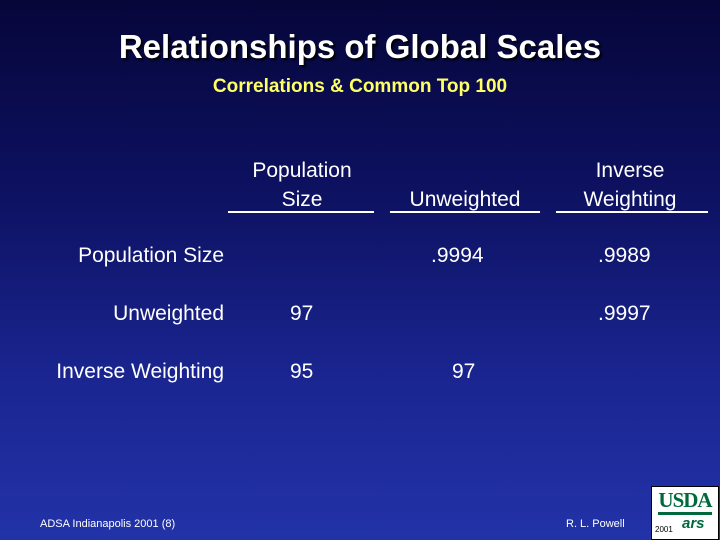  I want to click on column-header-line2: Weighting, so click(630, 199).